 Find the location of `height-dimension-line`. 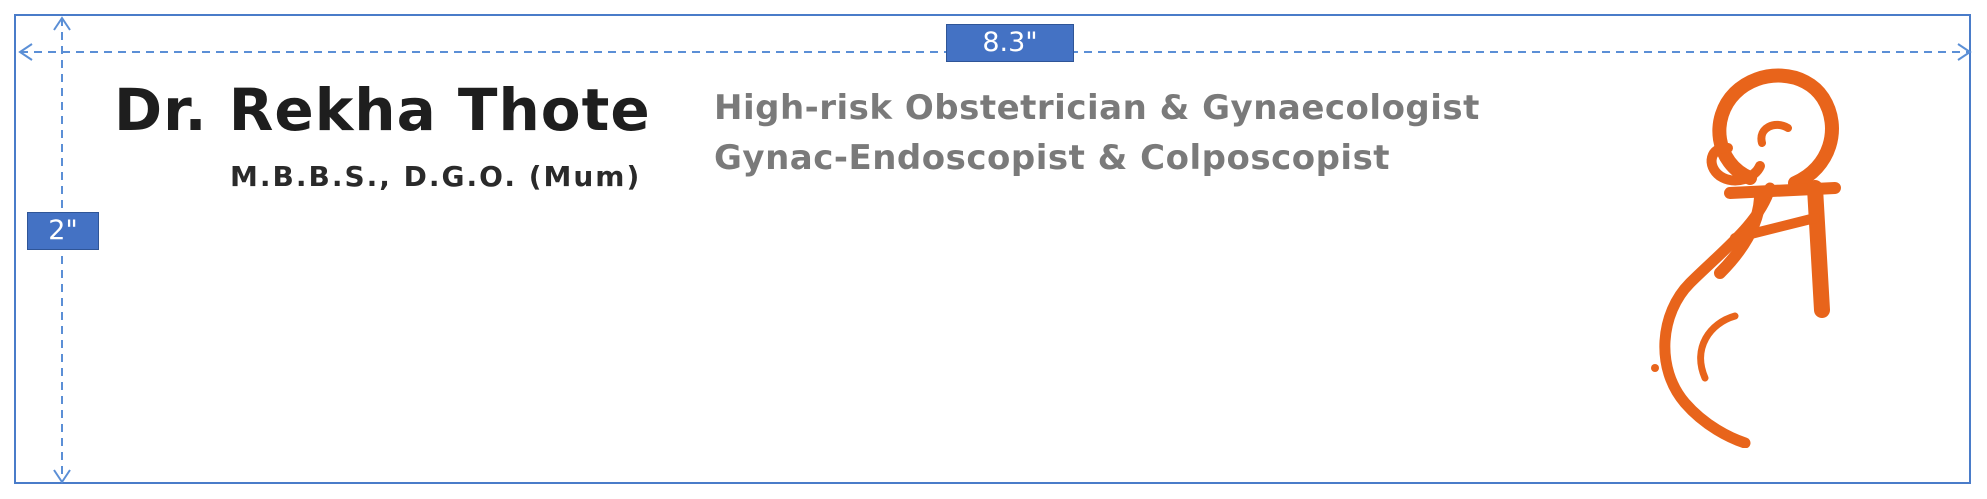

height-dimension-line is located at coordinates (62, 250).